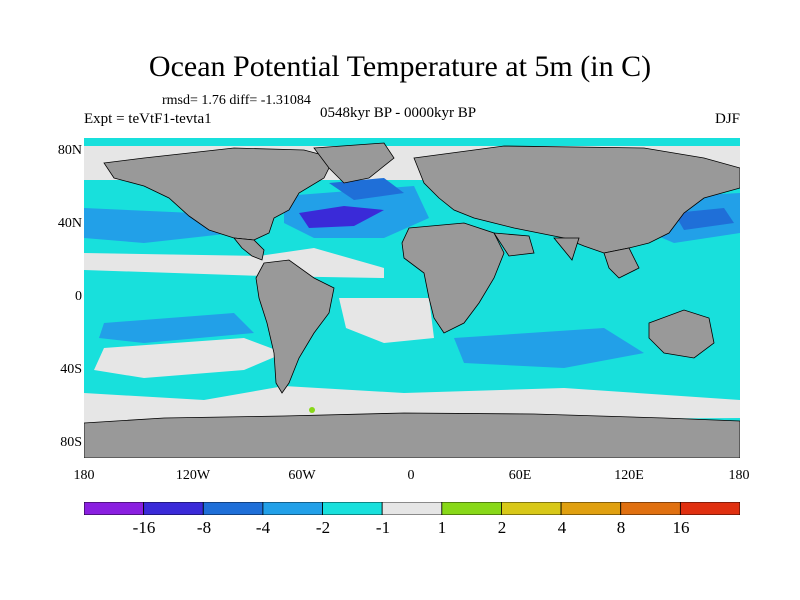 Image resolution: width=800 pixels, height=600 pixels. Describe the element at coordinates (629, 475) in the screenshot. I see `lon-label-120e: 120E` at that location.